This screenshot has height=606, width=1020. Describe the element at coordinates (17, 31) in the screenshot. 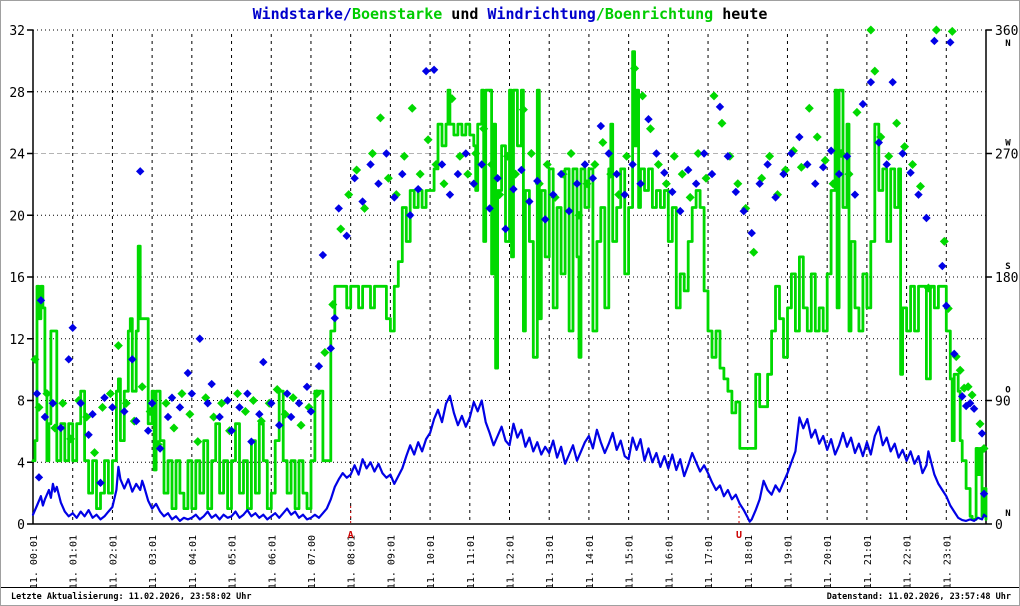

I see `y-left-label: 32` at that location.